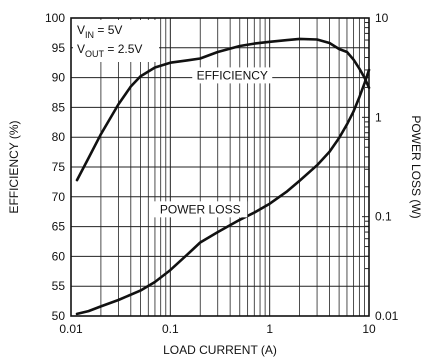 The height and width of the screenshot is (362, 428). I want to click on y2-tick-label: 10, so click(382, 18).